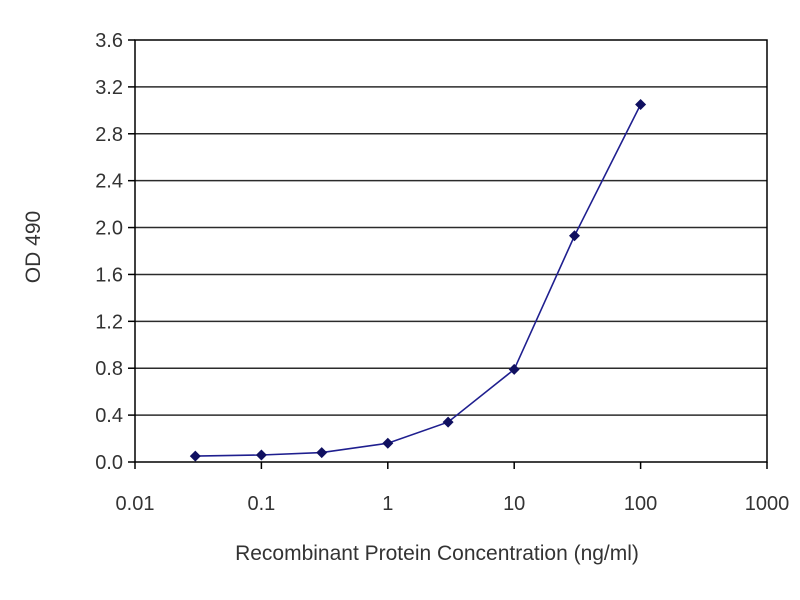 This screenshot has width=800, height=600. Describe the element at coordinates (453, 504) in the screenshot. I see `x-tick-labels: 0.01 0.1 1 10 100 1000` at that location.